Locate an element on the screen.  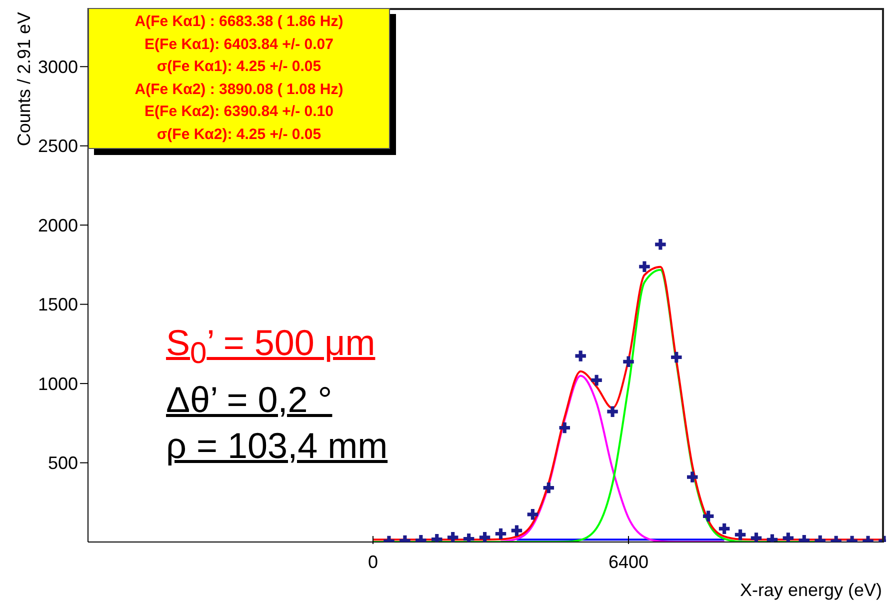
y-tick-label: 500 is located at coordinates (63, 463).